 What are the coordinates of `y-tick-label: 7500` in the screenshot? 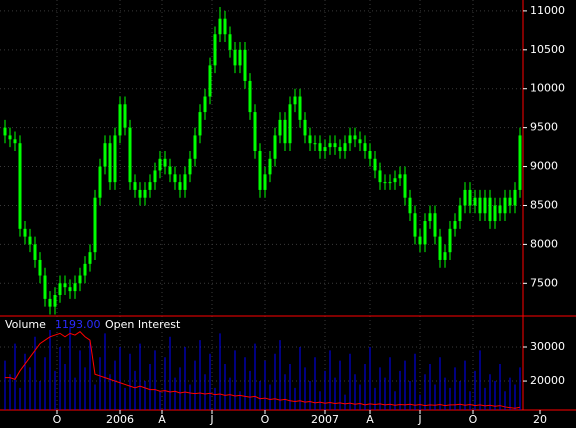 It's located at (544, 282).